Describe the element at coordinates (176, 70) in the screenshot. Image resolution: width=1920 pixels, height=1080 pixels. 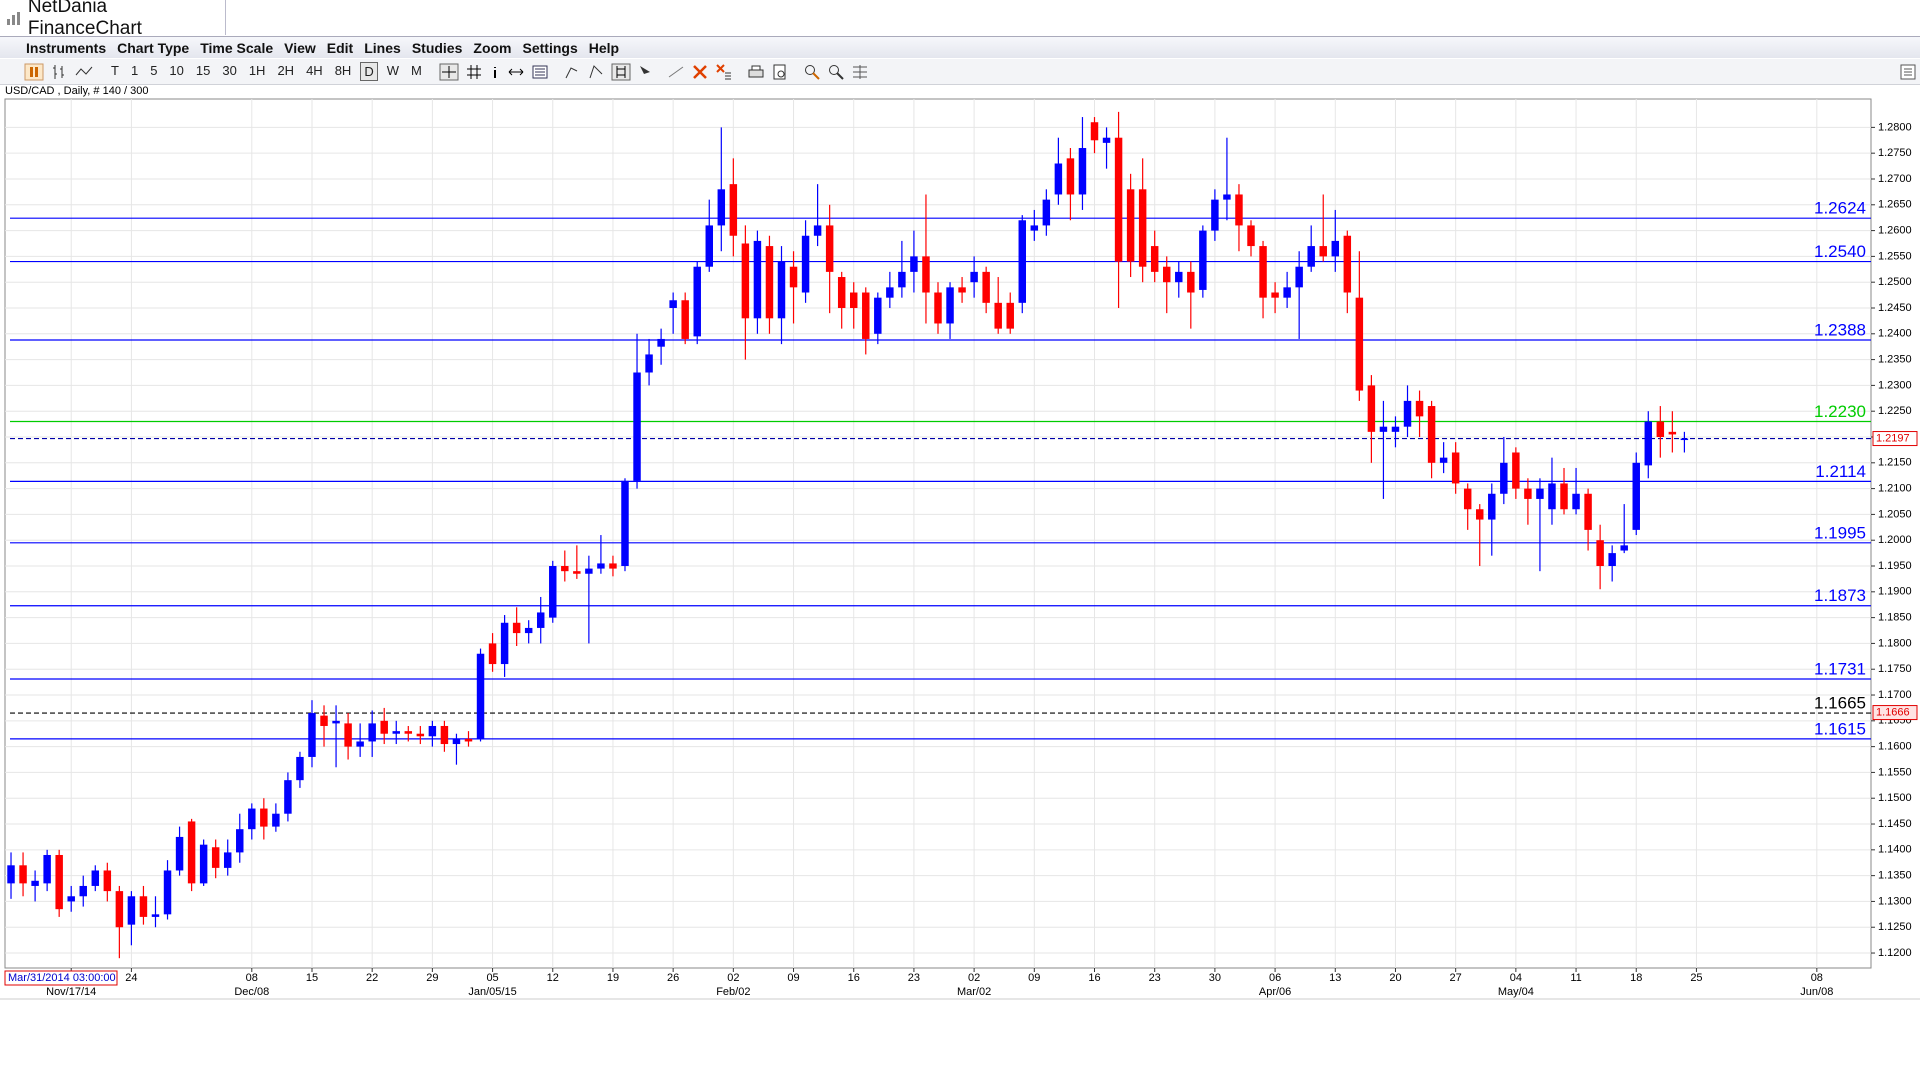
I see `timeframe-button: 10` at that location.